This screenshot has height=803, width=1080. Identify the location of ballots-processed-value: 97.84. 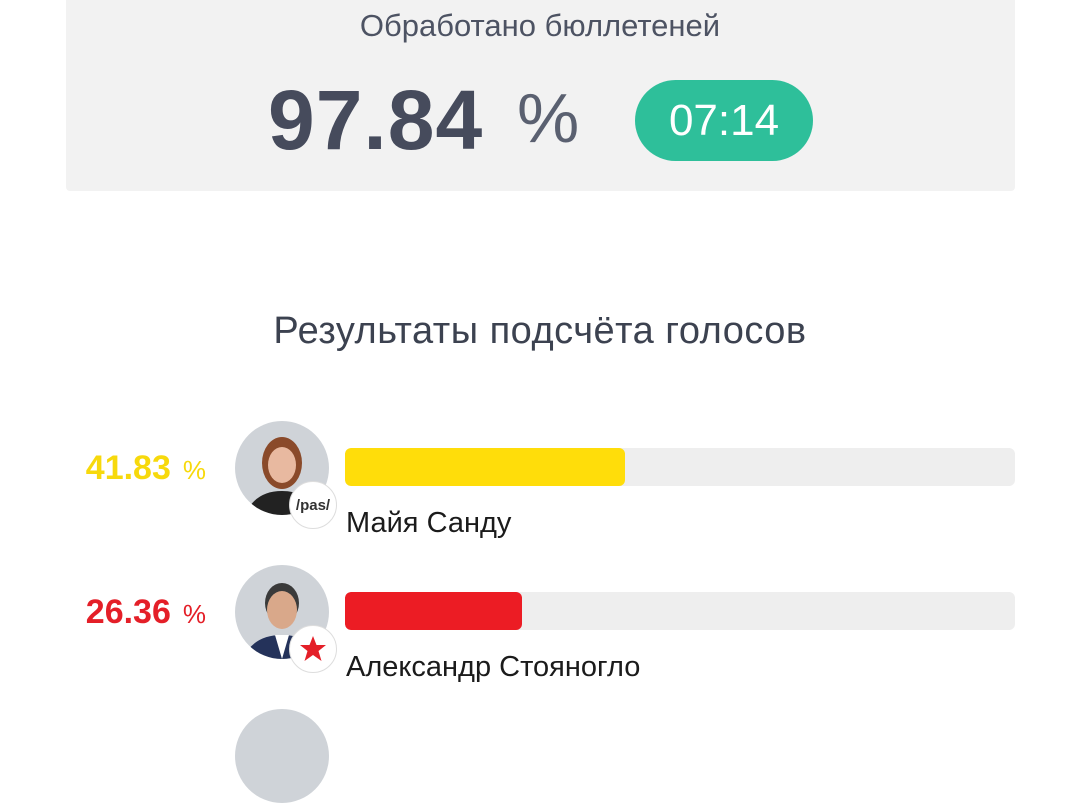
(376, 120).